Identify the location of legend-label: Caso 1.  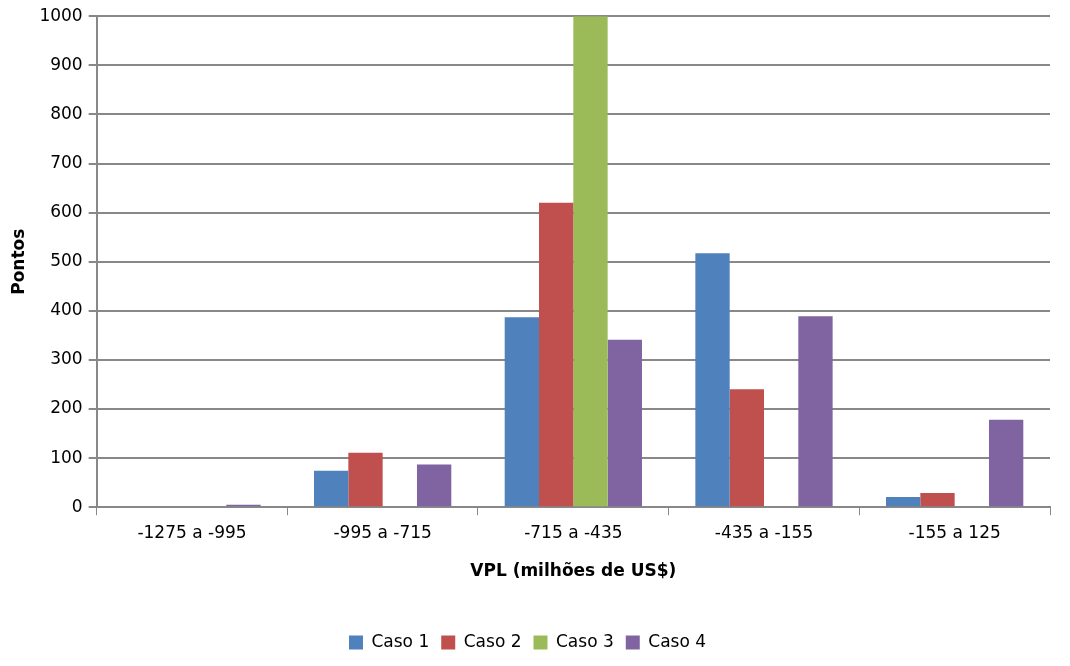
(400, 640).